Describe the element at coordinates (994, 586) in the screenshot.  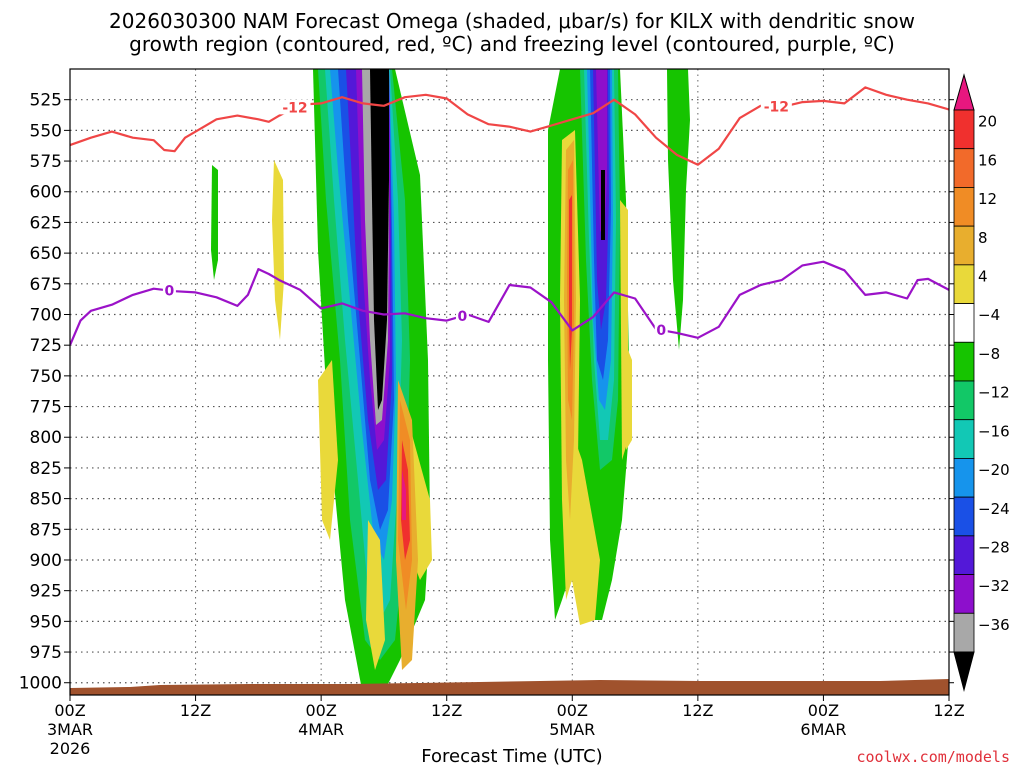
I see `colorbar-label: −32` at that location.